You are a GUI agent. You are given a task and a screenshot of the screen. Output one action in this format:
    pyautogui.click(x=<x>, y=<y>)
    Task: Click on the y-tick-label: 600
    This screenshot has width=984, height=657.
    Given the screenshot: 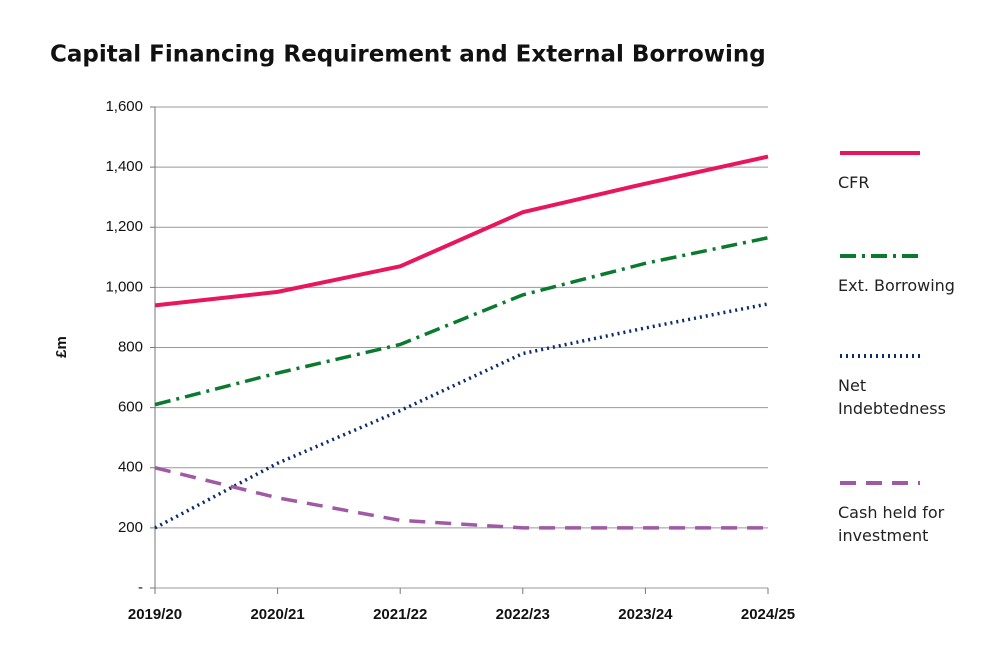 What is the action you would take?
    pyautogui.click(x=130, y=407)
    